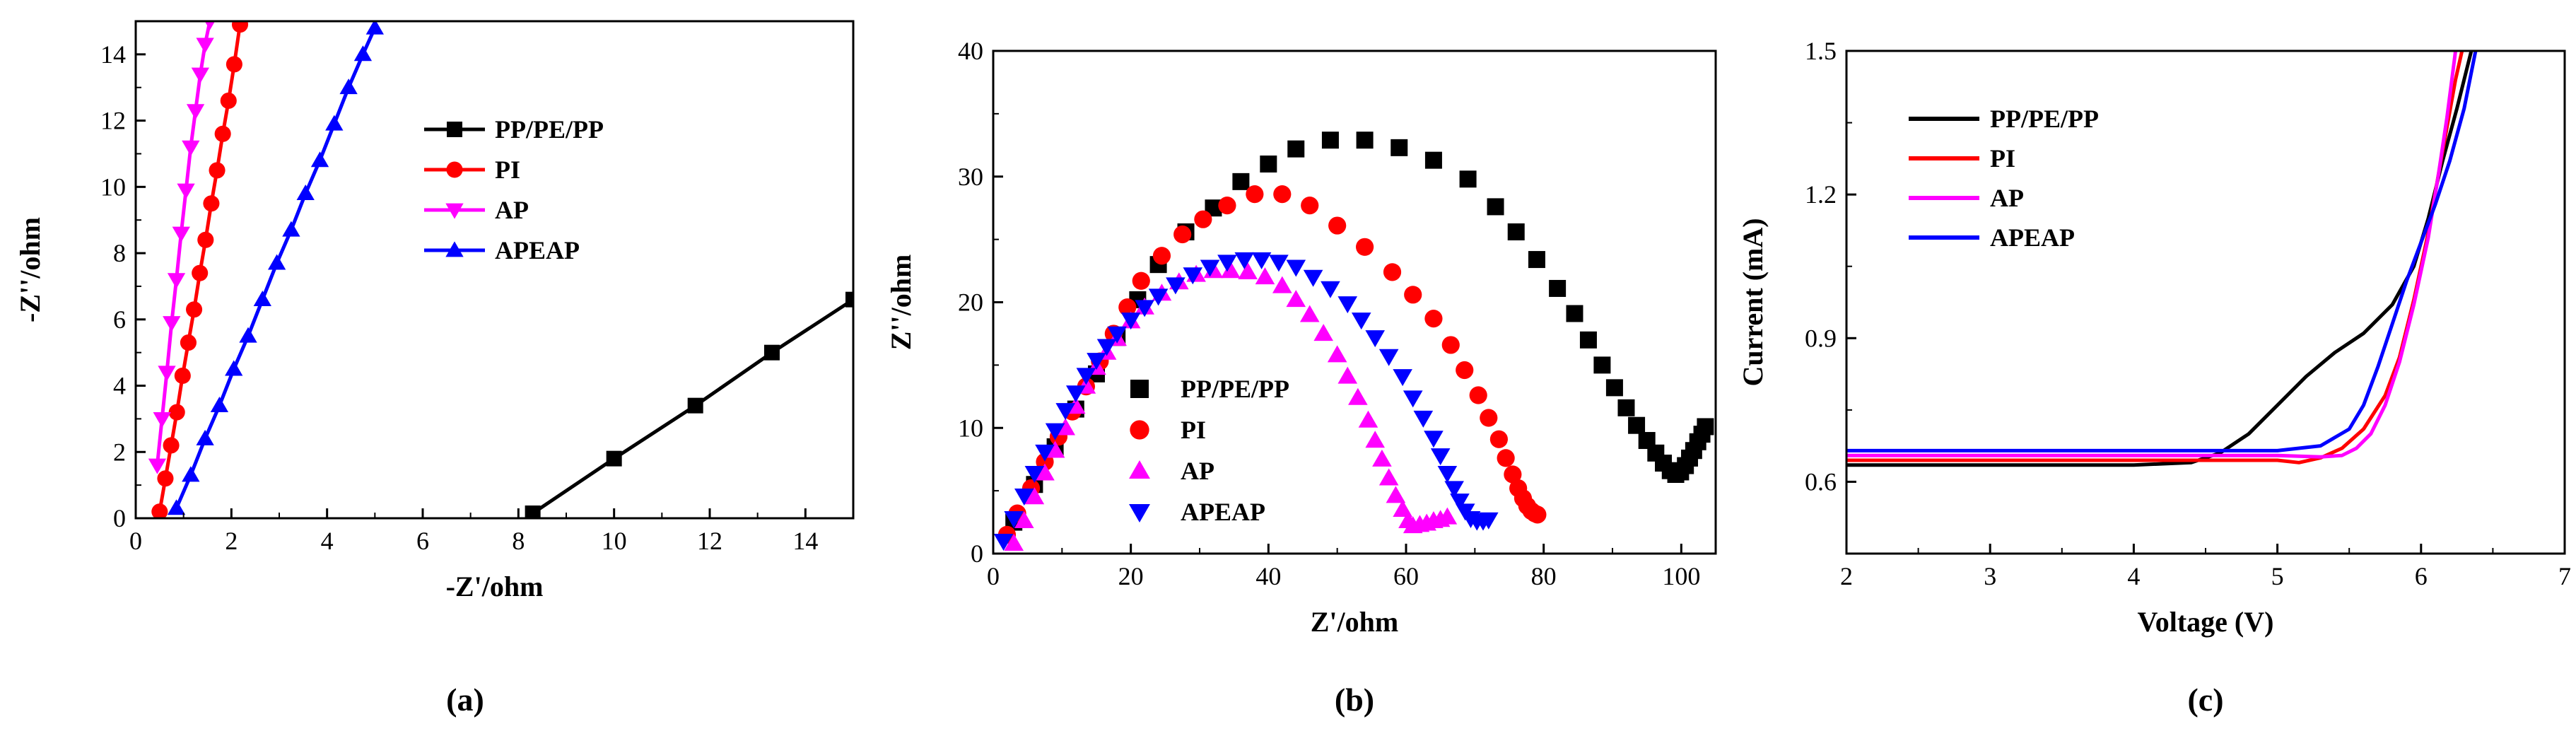 This screenshot has width=2576, height=736. What do you see at coordinates (2152, 255) in the screenshot?
I see `panel-c-series-ap-line` at bounding box center [2152, 255].